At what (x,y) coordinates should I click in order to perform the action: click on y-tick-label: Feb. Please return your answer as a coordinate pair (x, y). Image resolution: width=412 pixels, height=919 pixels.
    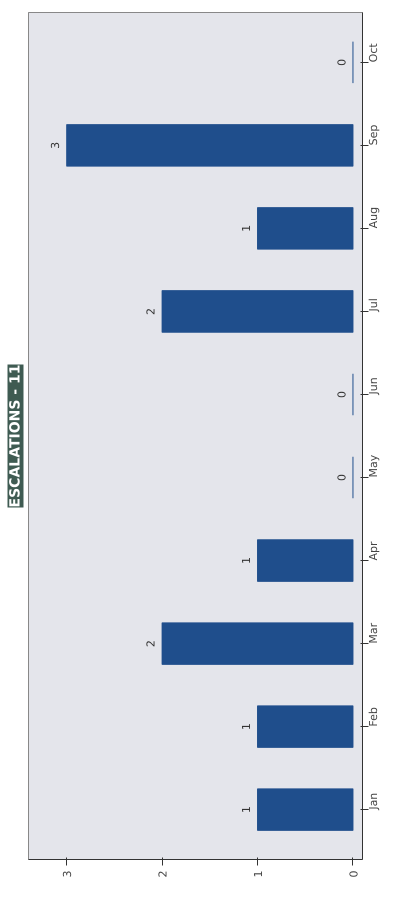
    Looking at the image, I should click on (373, 717).